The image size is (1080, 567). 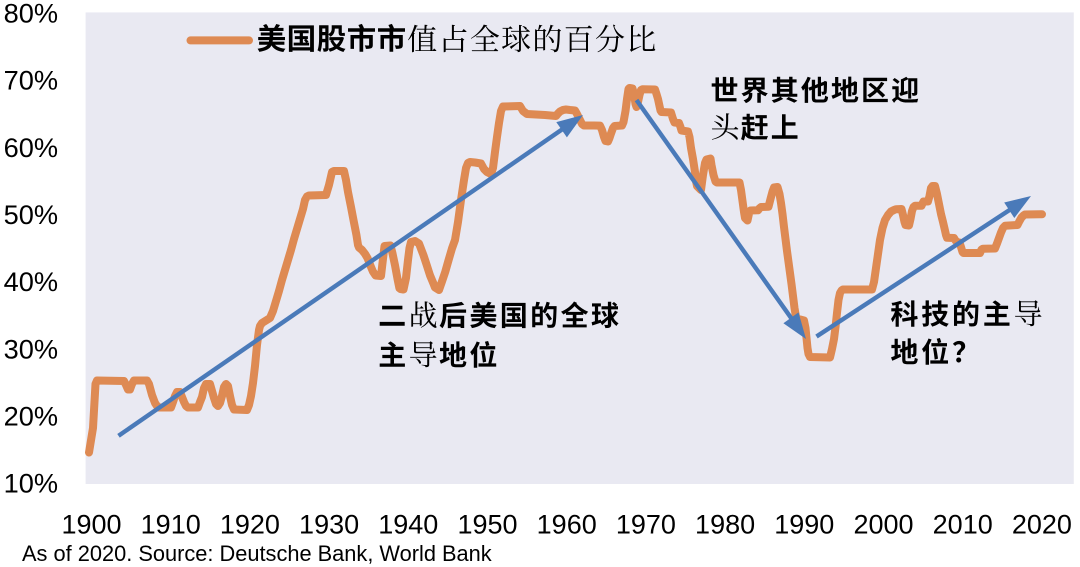 I want to click on svg-text: 2010, so click(x=963, y=524).